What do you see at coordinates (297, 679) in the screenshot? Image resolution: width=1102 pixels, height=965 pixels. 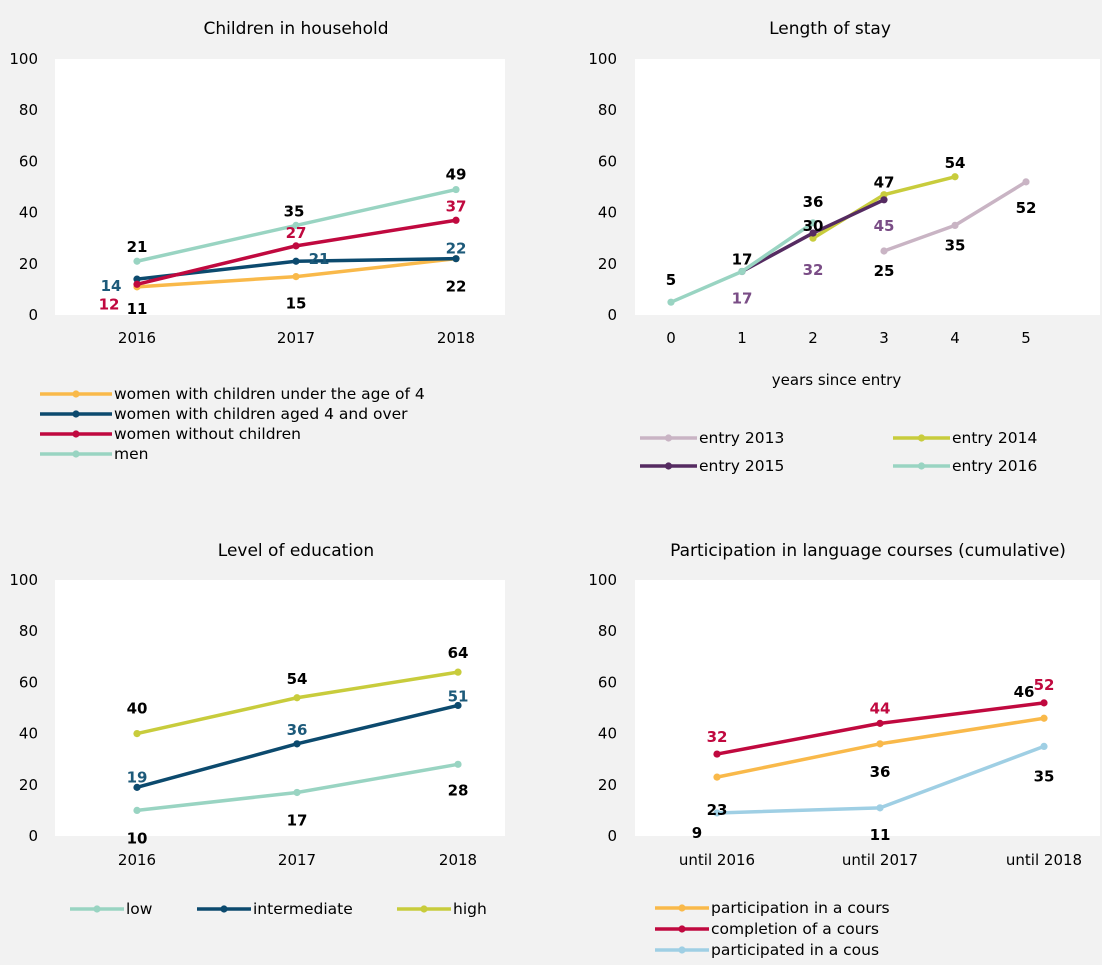 I see `data-label: 54` at bounding box center [297, 679].